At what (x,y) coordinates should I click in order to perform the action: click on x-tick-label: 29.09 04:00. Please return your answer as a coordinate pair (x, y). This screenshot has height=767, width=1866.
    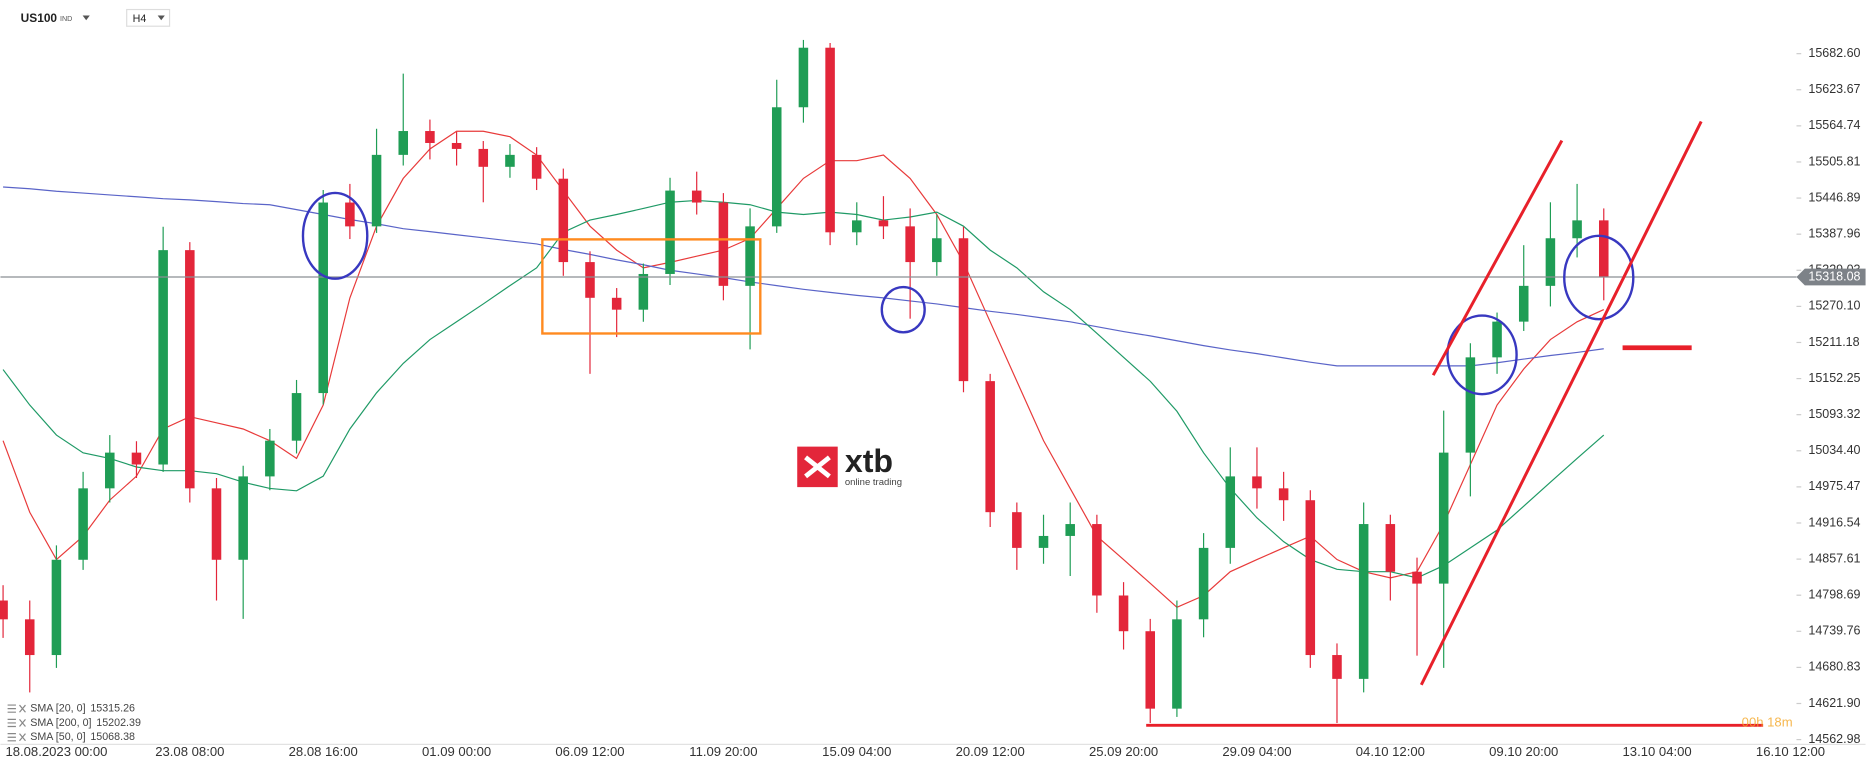
    Looking at the image, I should click on (1256, 751).